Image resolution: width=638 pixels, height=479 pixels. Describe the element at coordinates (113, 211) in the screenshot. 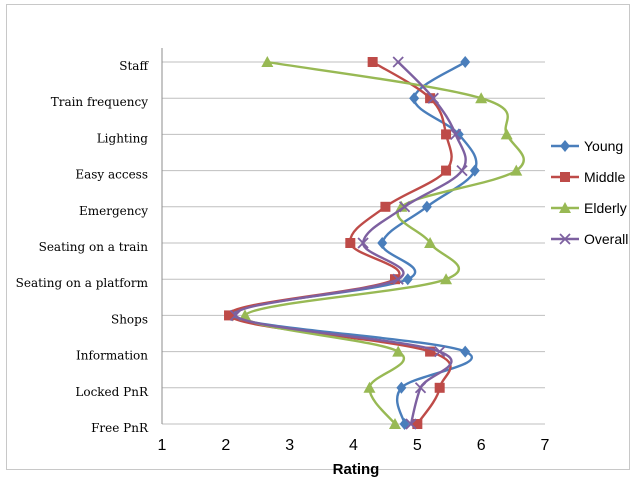

I see `category-label: Emergency` at that location.